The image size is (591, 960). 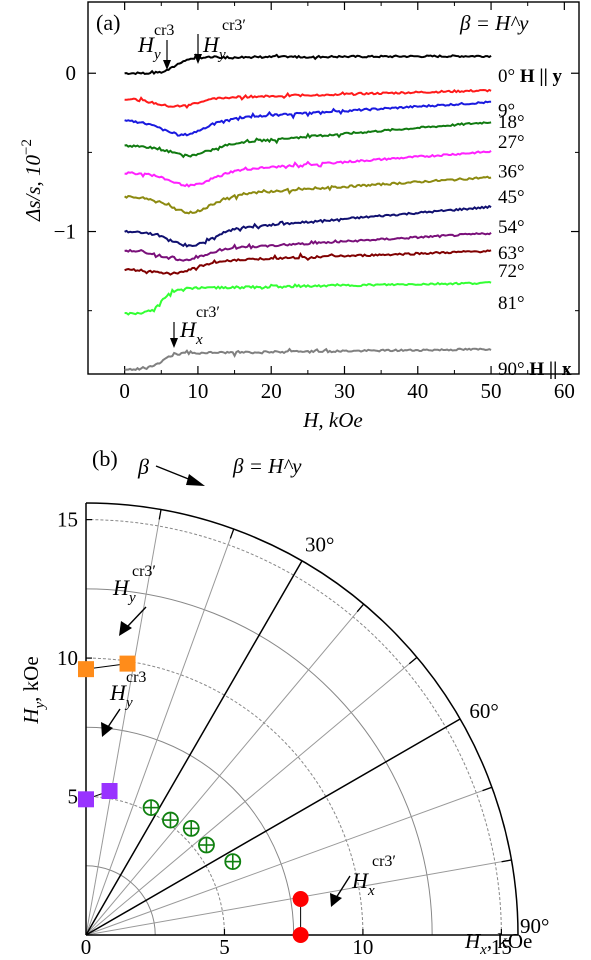 What do you see at coordinates (267, 466) in the screenshot?
I see `panel-b-beta-definition: β = H^y` at bounding box center [267, 466].